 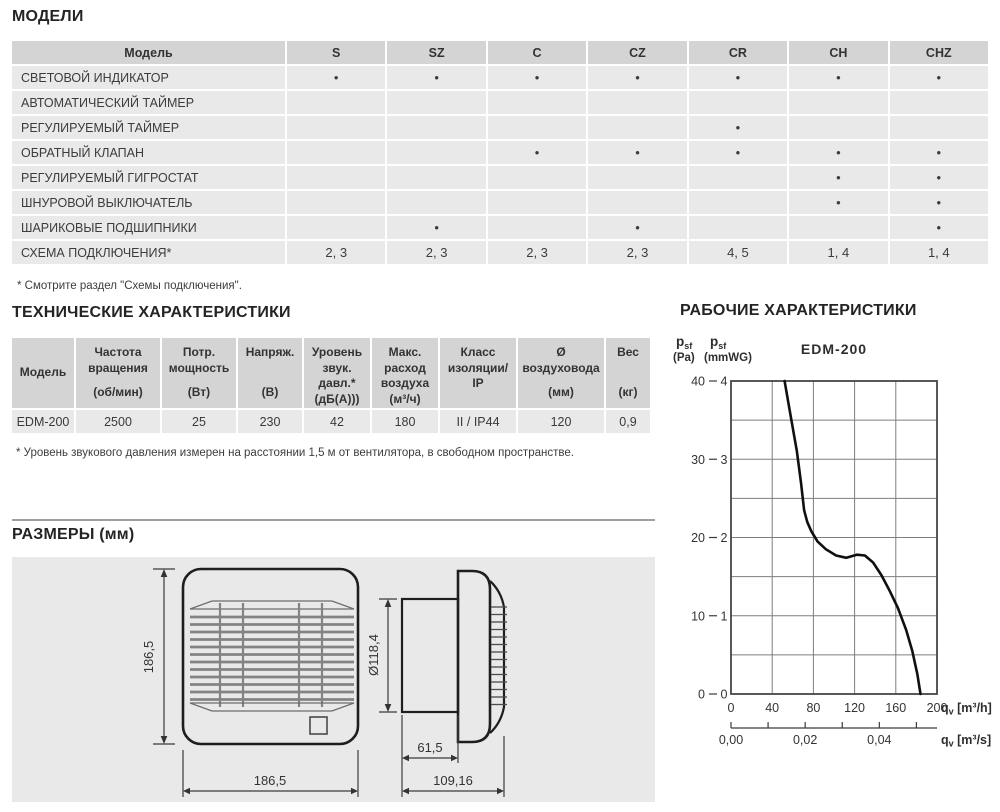 I want to click on shutter-flare, so click(x=497, y=657).